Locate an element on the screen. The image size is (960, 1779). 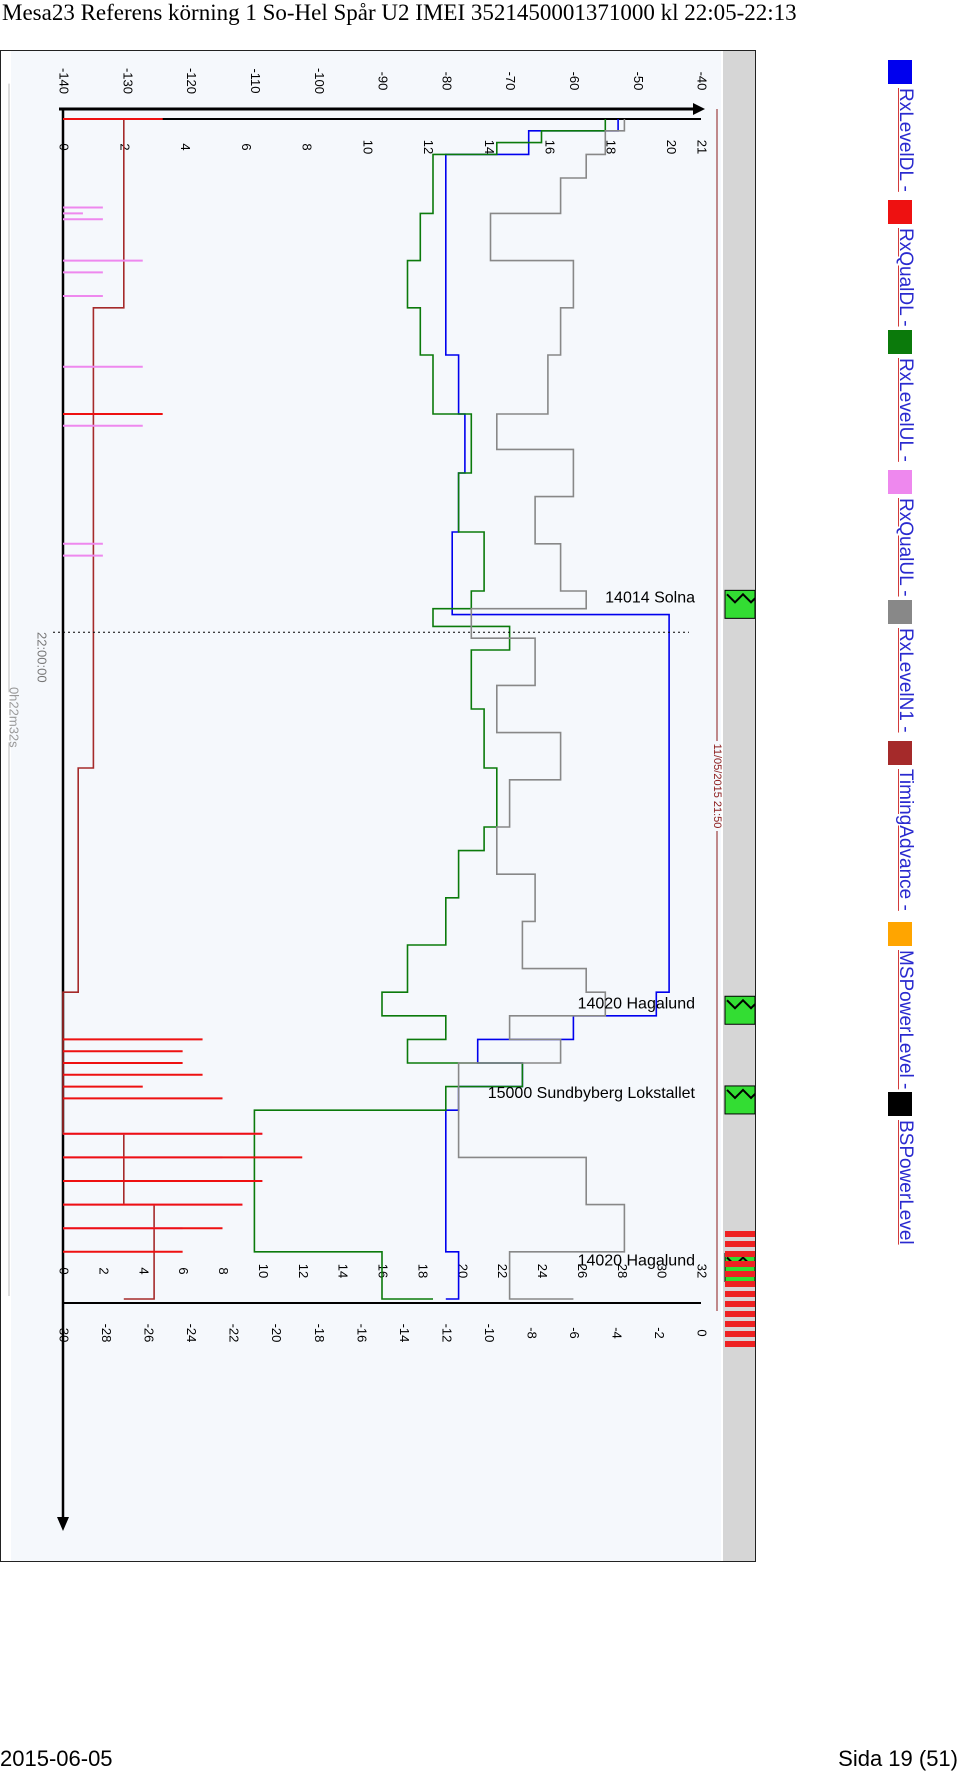
legend-label: RxLevelUL - is located at coordinates (905, 410).